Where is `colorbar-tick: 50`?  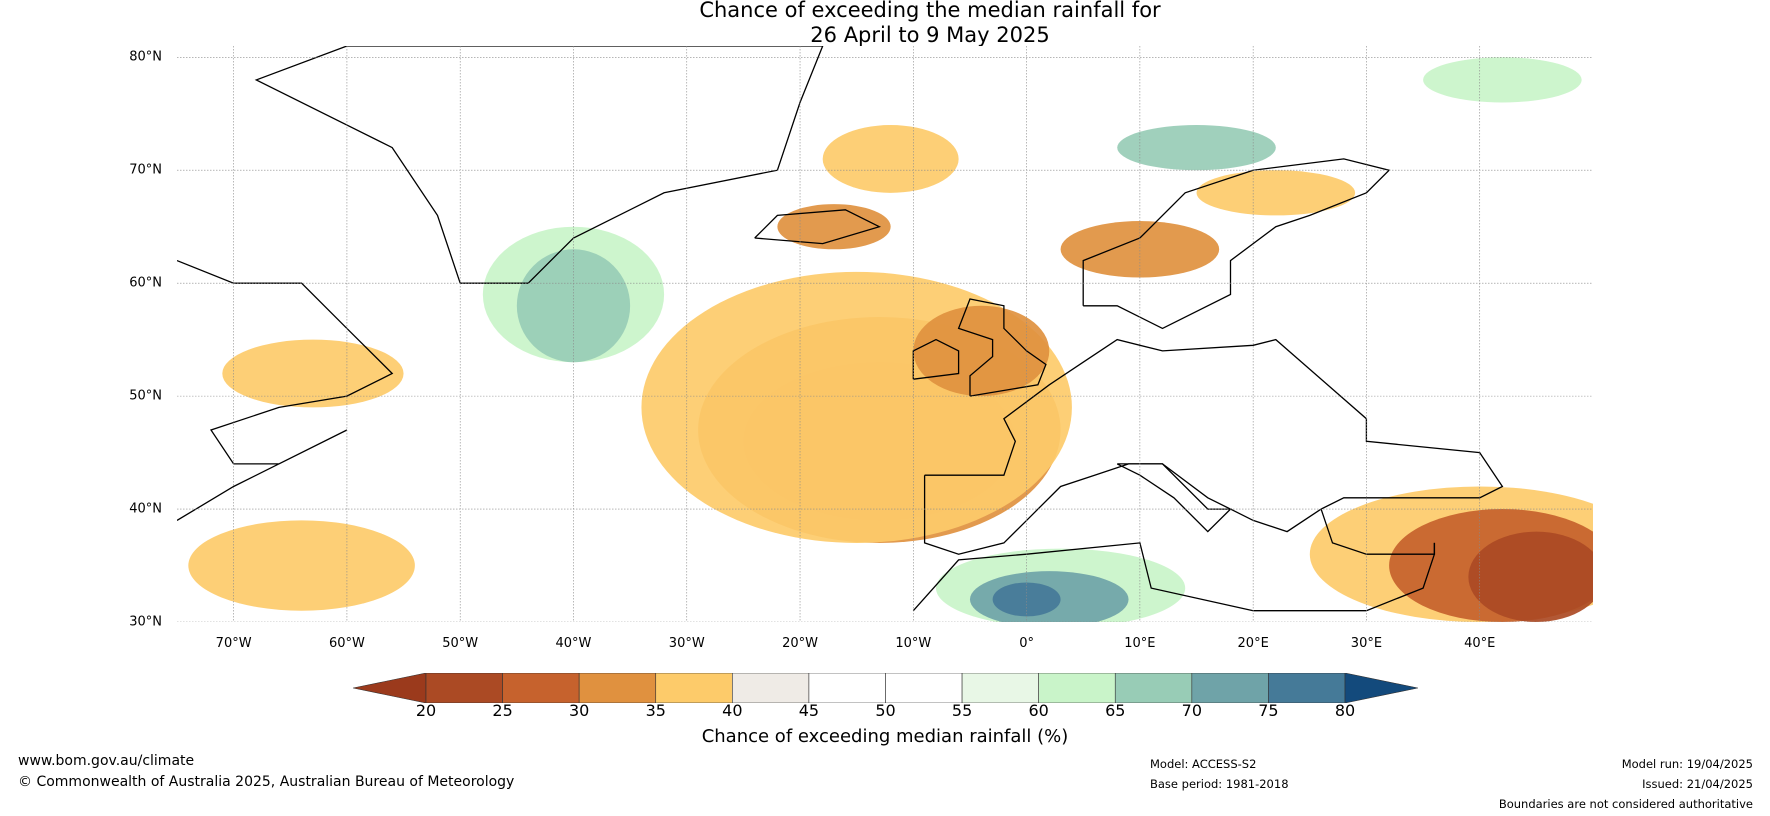
colorbar-tick: 50 is located at coordinates (885, 710).